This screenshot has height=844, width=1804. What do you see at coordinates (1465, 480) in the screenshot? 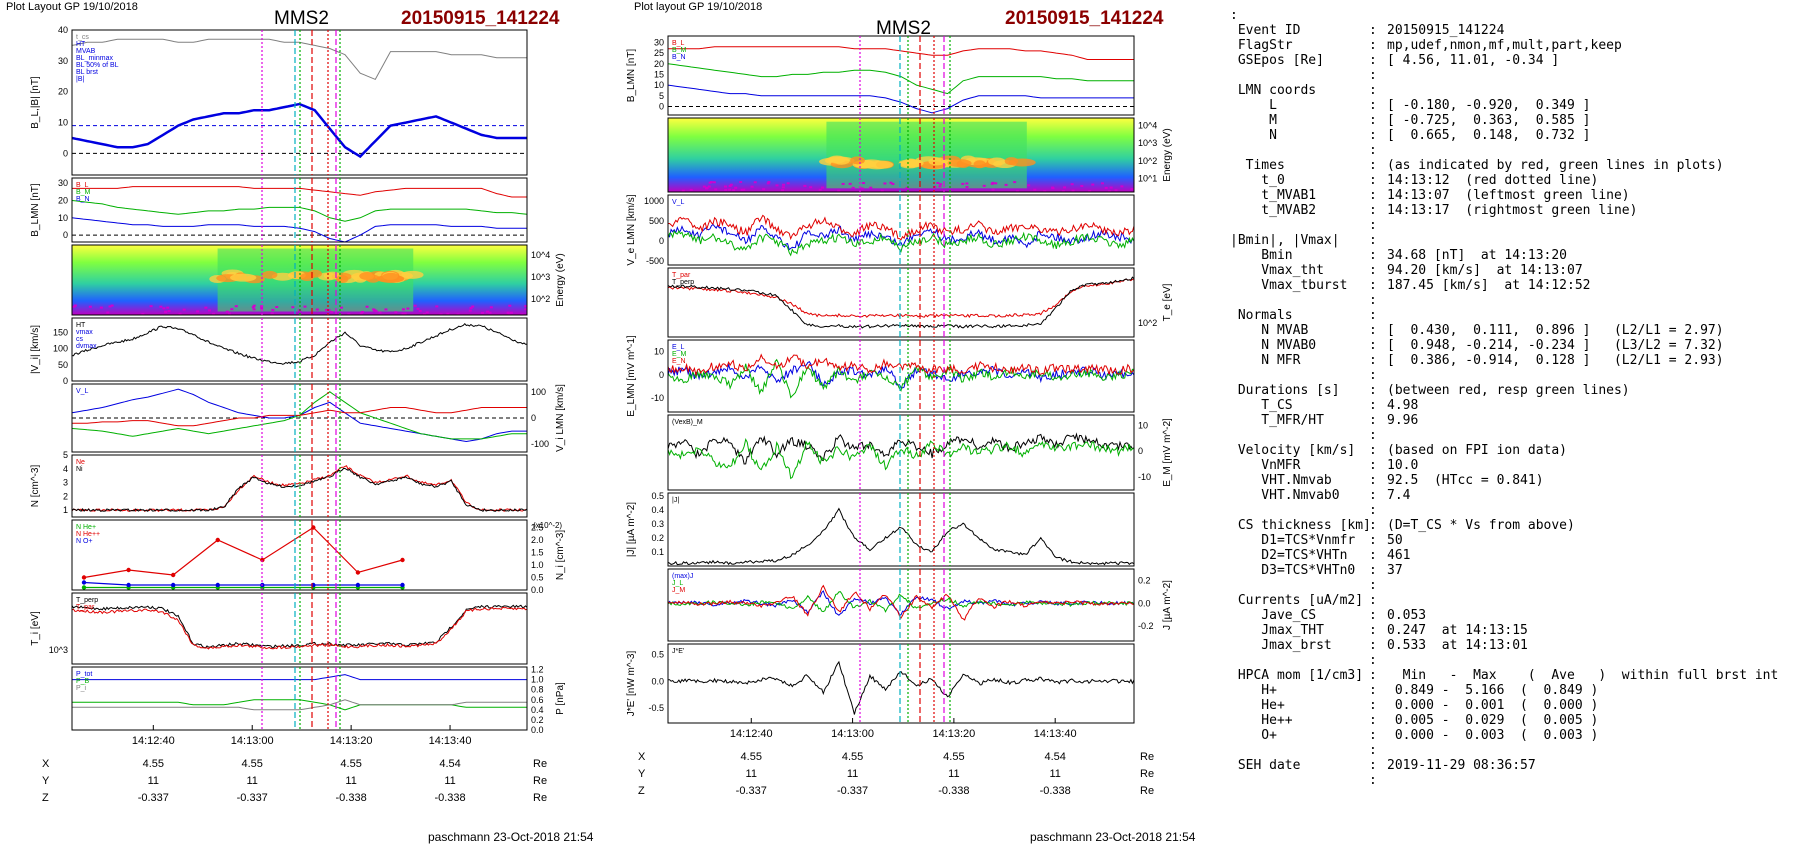
I see `info-value: 92.5 (HTcc = 0.841)` at bounding box center [1465, 480].